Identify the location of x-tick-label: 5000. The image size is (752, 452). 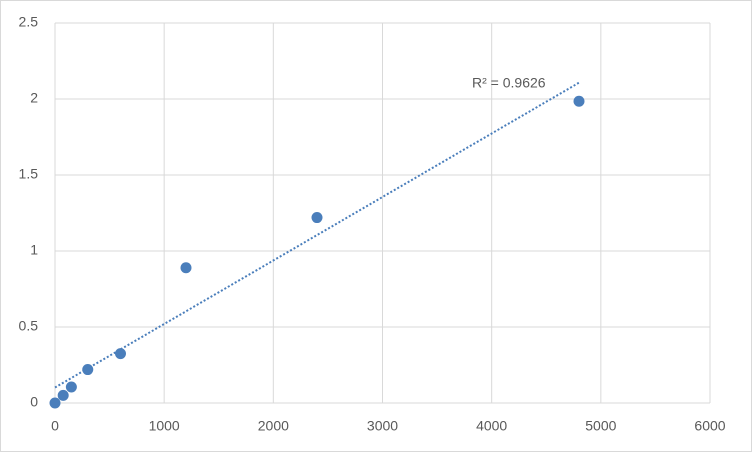
(600, 426).